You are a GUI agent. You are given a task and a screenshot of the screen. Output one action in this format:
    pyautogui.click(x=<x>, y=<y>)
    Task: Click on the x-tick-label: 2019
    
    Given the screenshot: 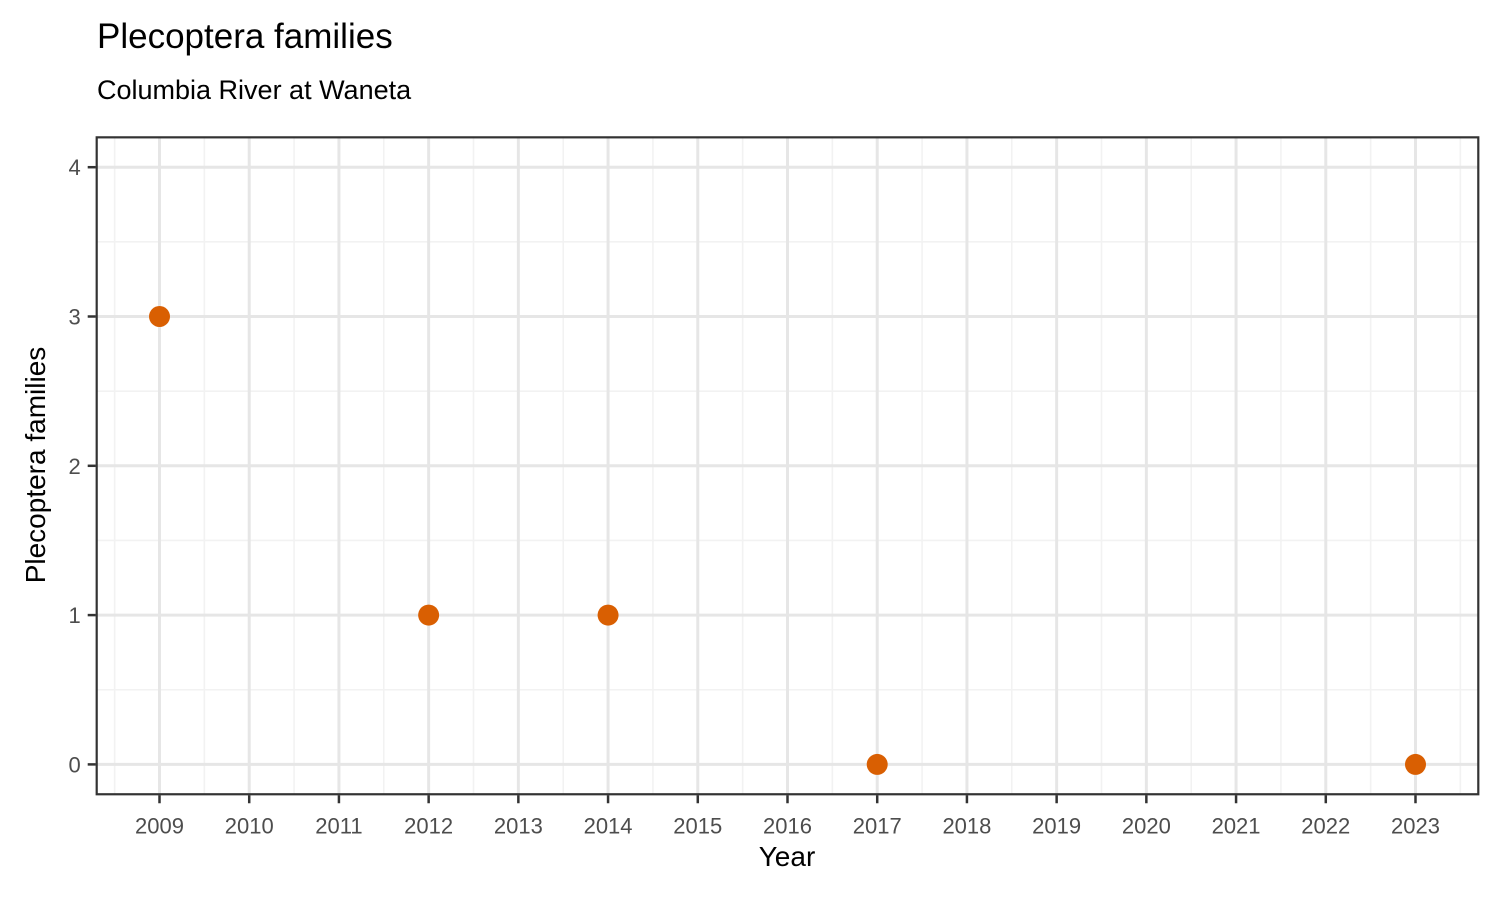 What is the action you would take?
    pyautogui.click(x=1056, y=825)
    